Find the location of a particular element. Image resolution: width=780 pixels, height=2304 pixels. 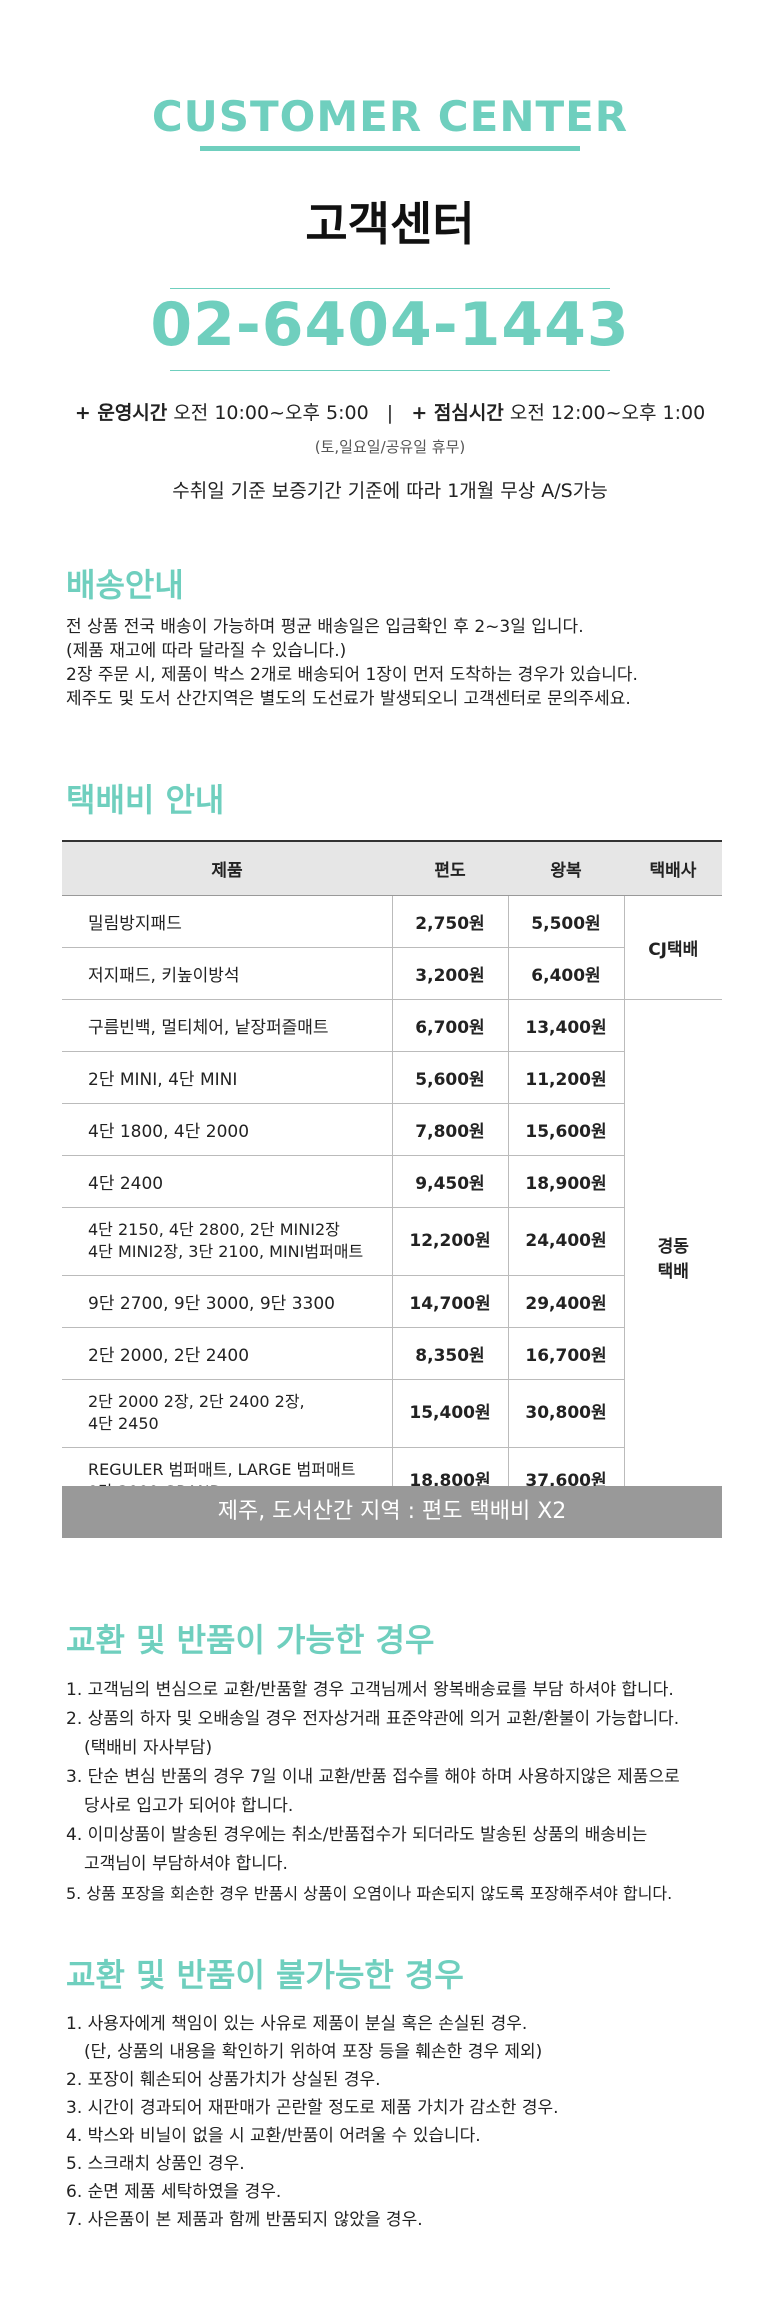

product-name-line2: 4단 MINI2장, 3단 2100, MINI범퍼매트 is located at coordinates (226, 1251).